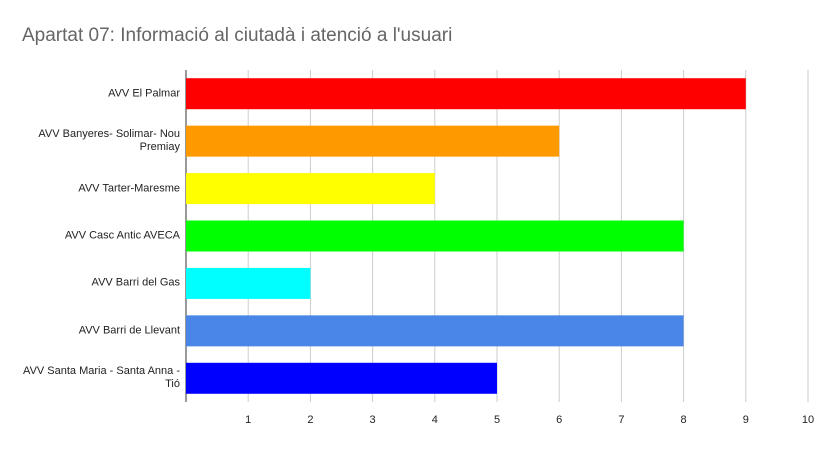  What do you see at coordinates (129, 330) in the screenshot?
I see `y-tick-label: AVV Barri de Llevant` at bounding box center [129, 330].